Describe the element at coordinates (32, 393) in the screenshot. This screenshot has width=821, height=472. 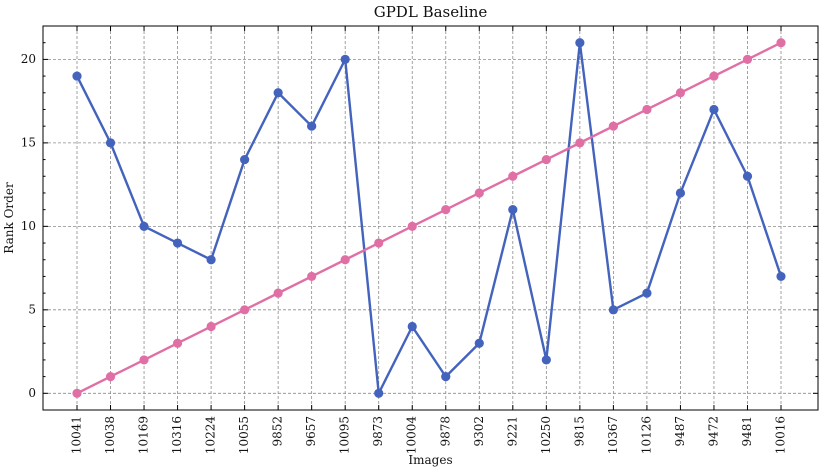
I see `y-tick-label: 0` at that location.